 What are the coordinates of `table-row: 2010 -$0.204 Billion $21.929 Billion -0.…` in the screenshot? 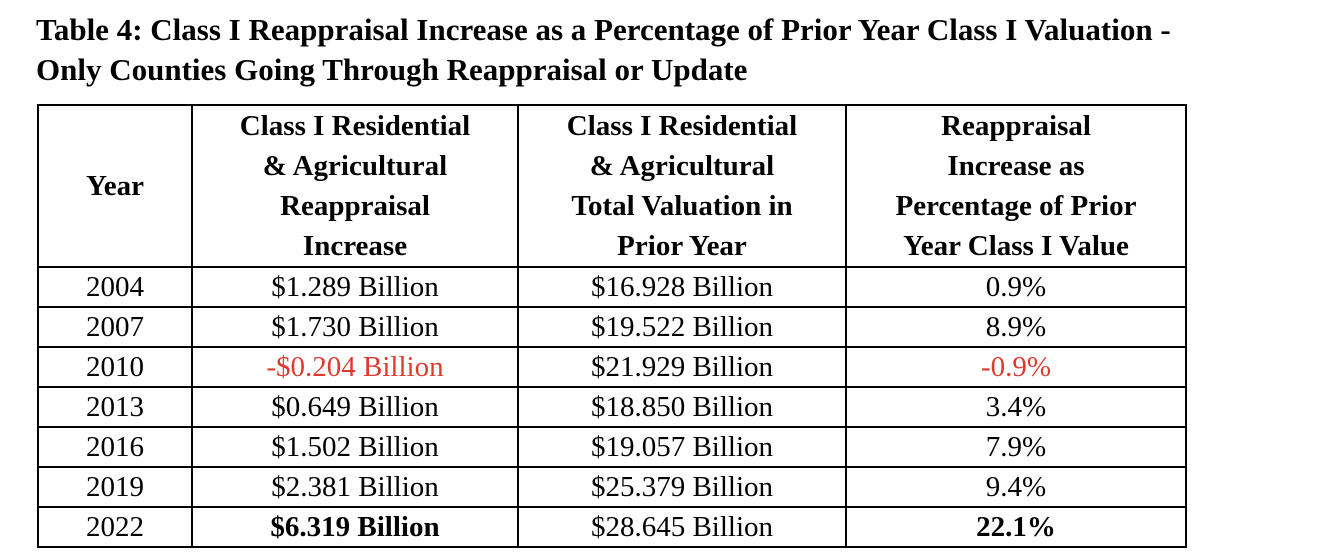 It's located at (612, 367).